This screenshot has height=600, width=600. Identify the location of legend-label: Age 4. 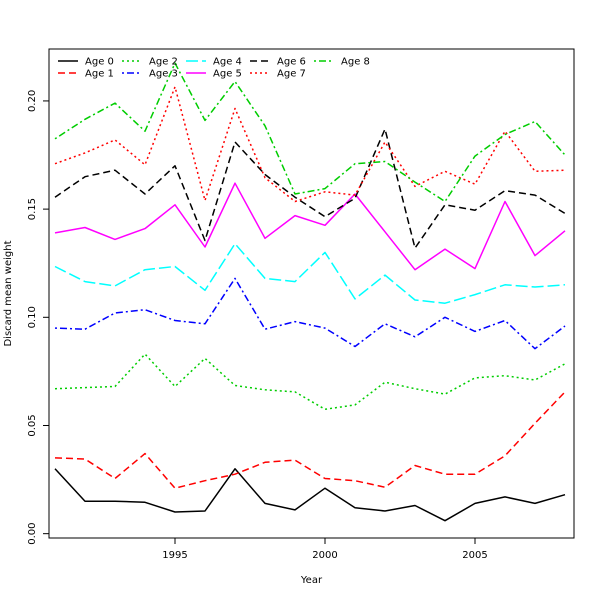
(227, 62).